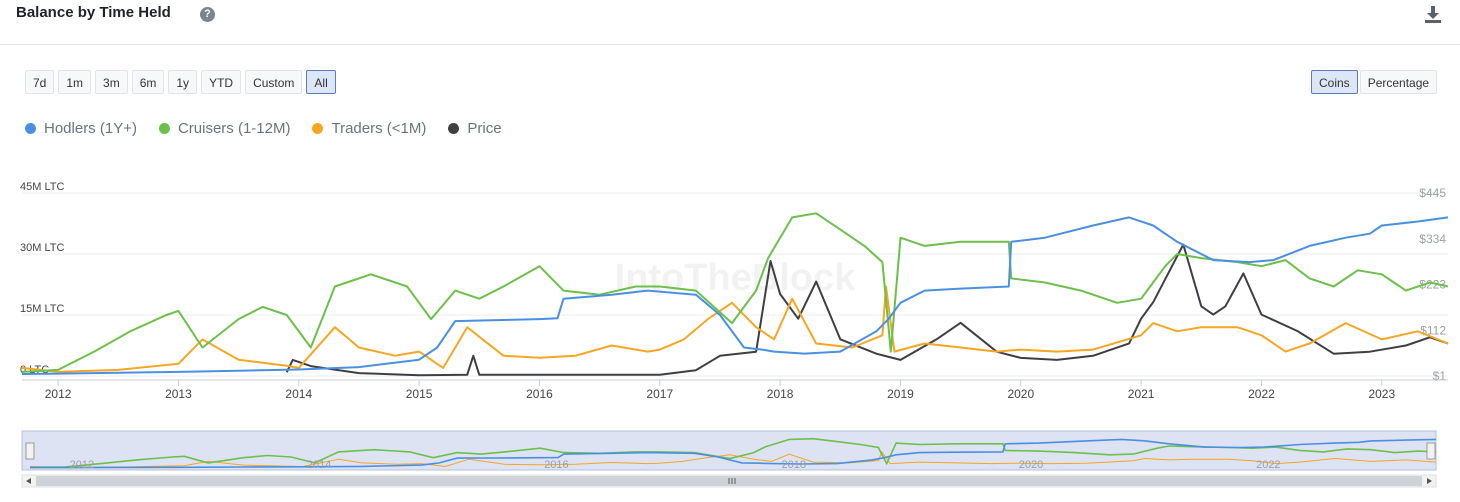 The width and height of the screenshot is (1460, 502). Describe the element at coordinates (1261, 394) in the screenshot. I see `x-tick-label: 2022` at that location.